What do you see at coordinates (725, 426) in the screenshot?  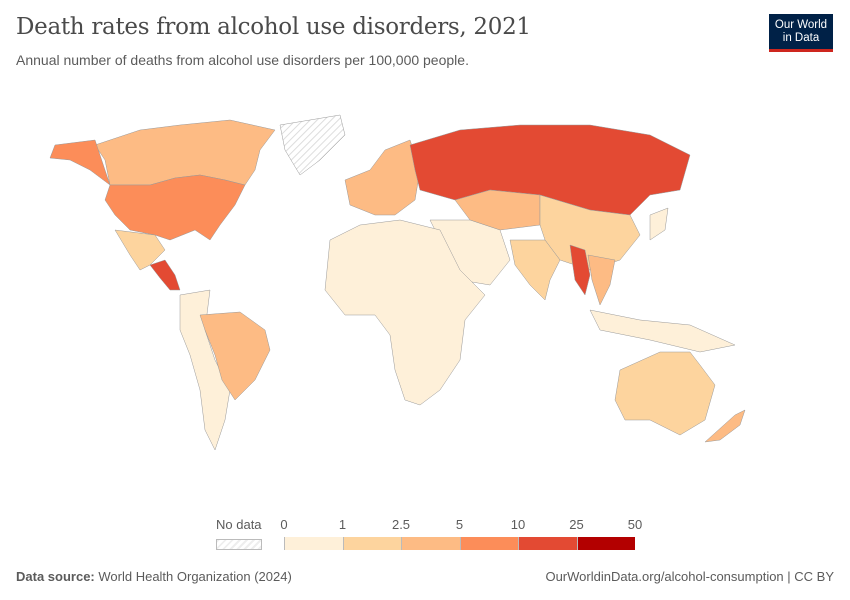 I see `country-new-zealand` at bounding box center [725, 426].